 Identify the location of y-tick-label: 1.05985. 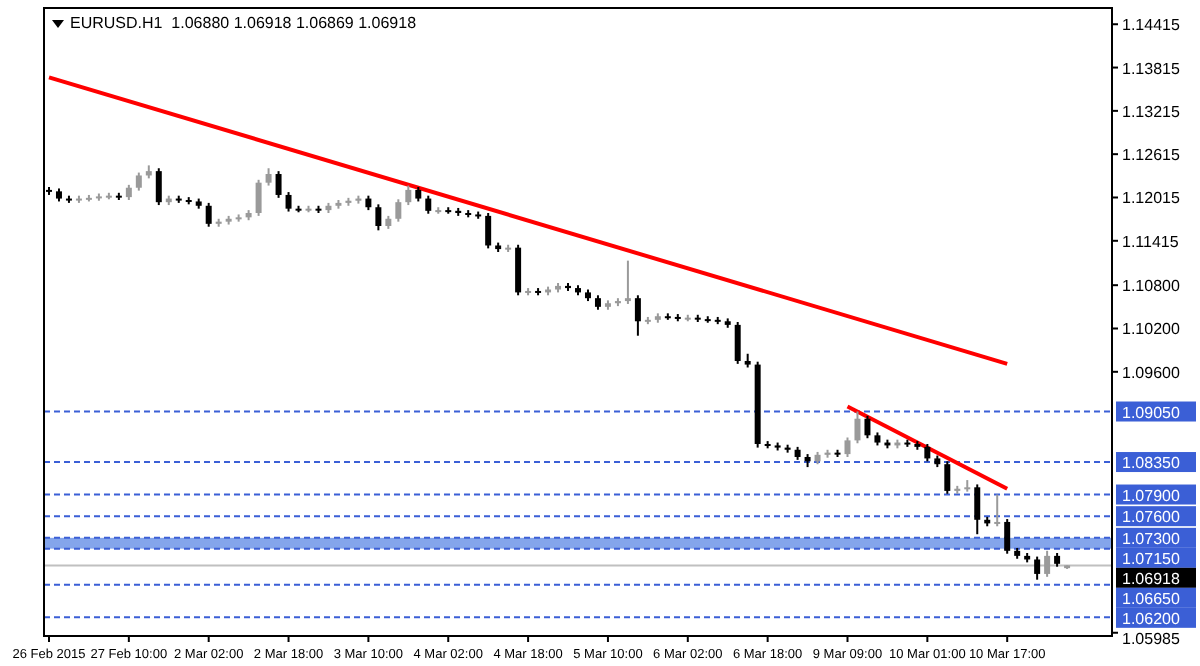
(1151, 638).